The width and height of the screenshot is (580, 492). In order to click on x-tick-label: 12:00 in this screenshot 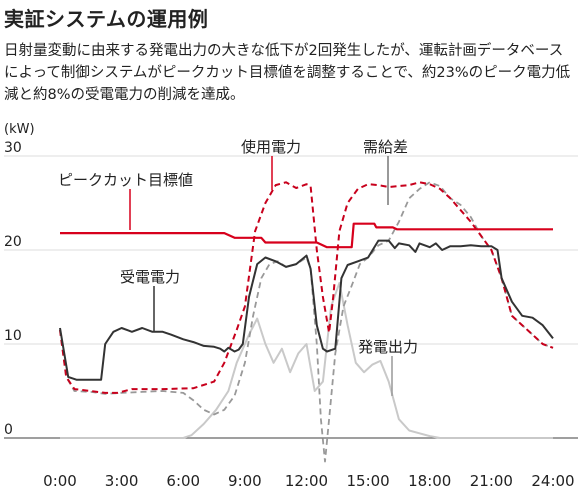, I will do `click(306, 481)`.